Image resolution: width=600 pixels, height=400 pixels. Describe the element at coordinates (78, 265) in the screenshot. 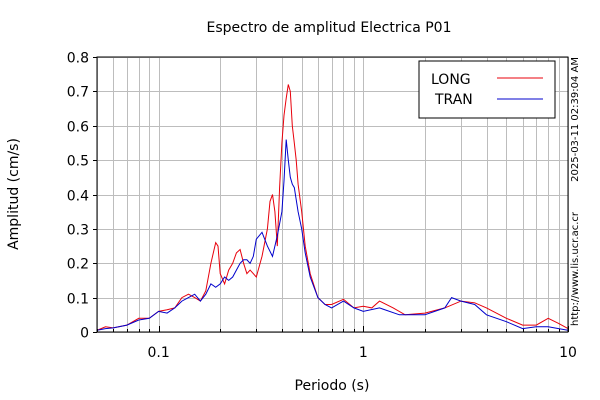

I see `y-tick-label: 0.2` at that location.